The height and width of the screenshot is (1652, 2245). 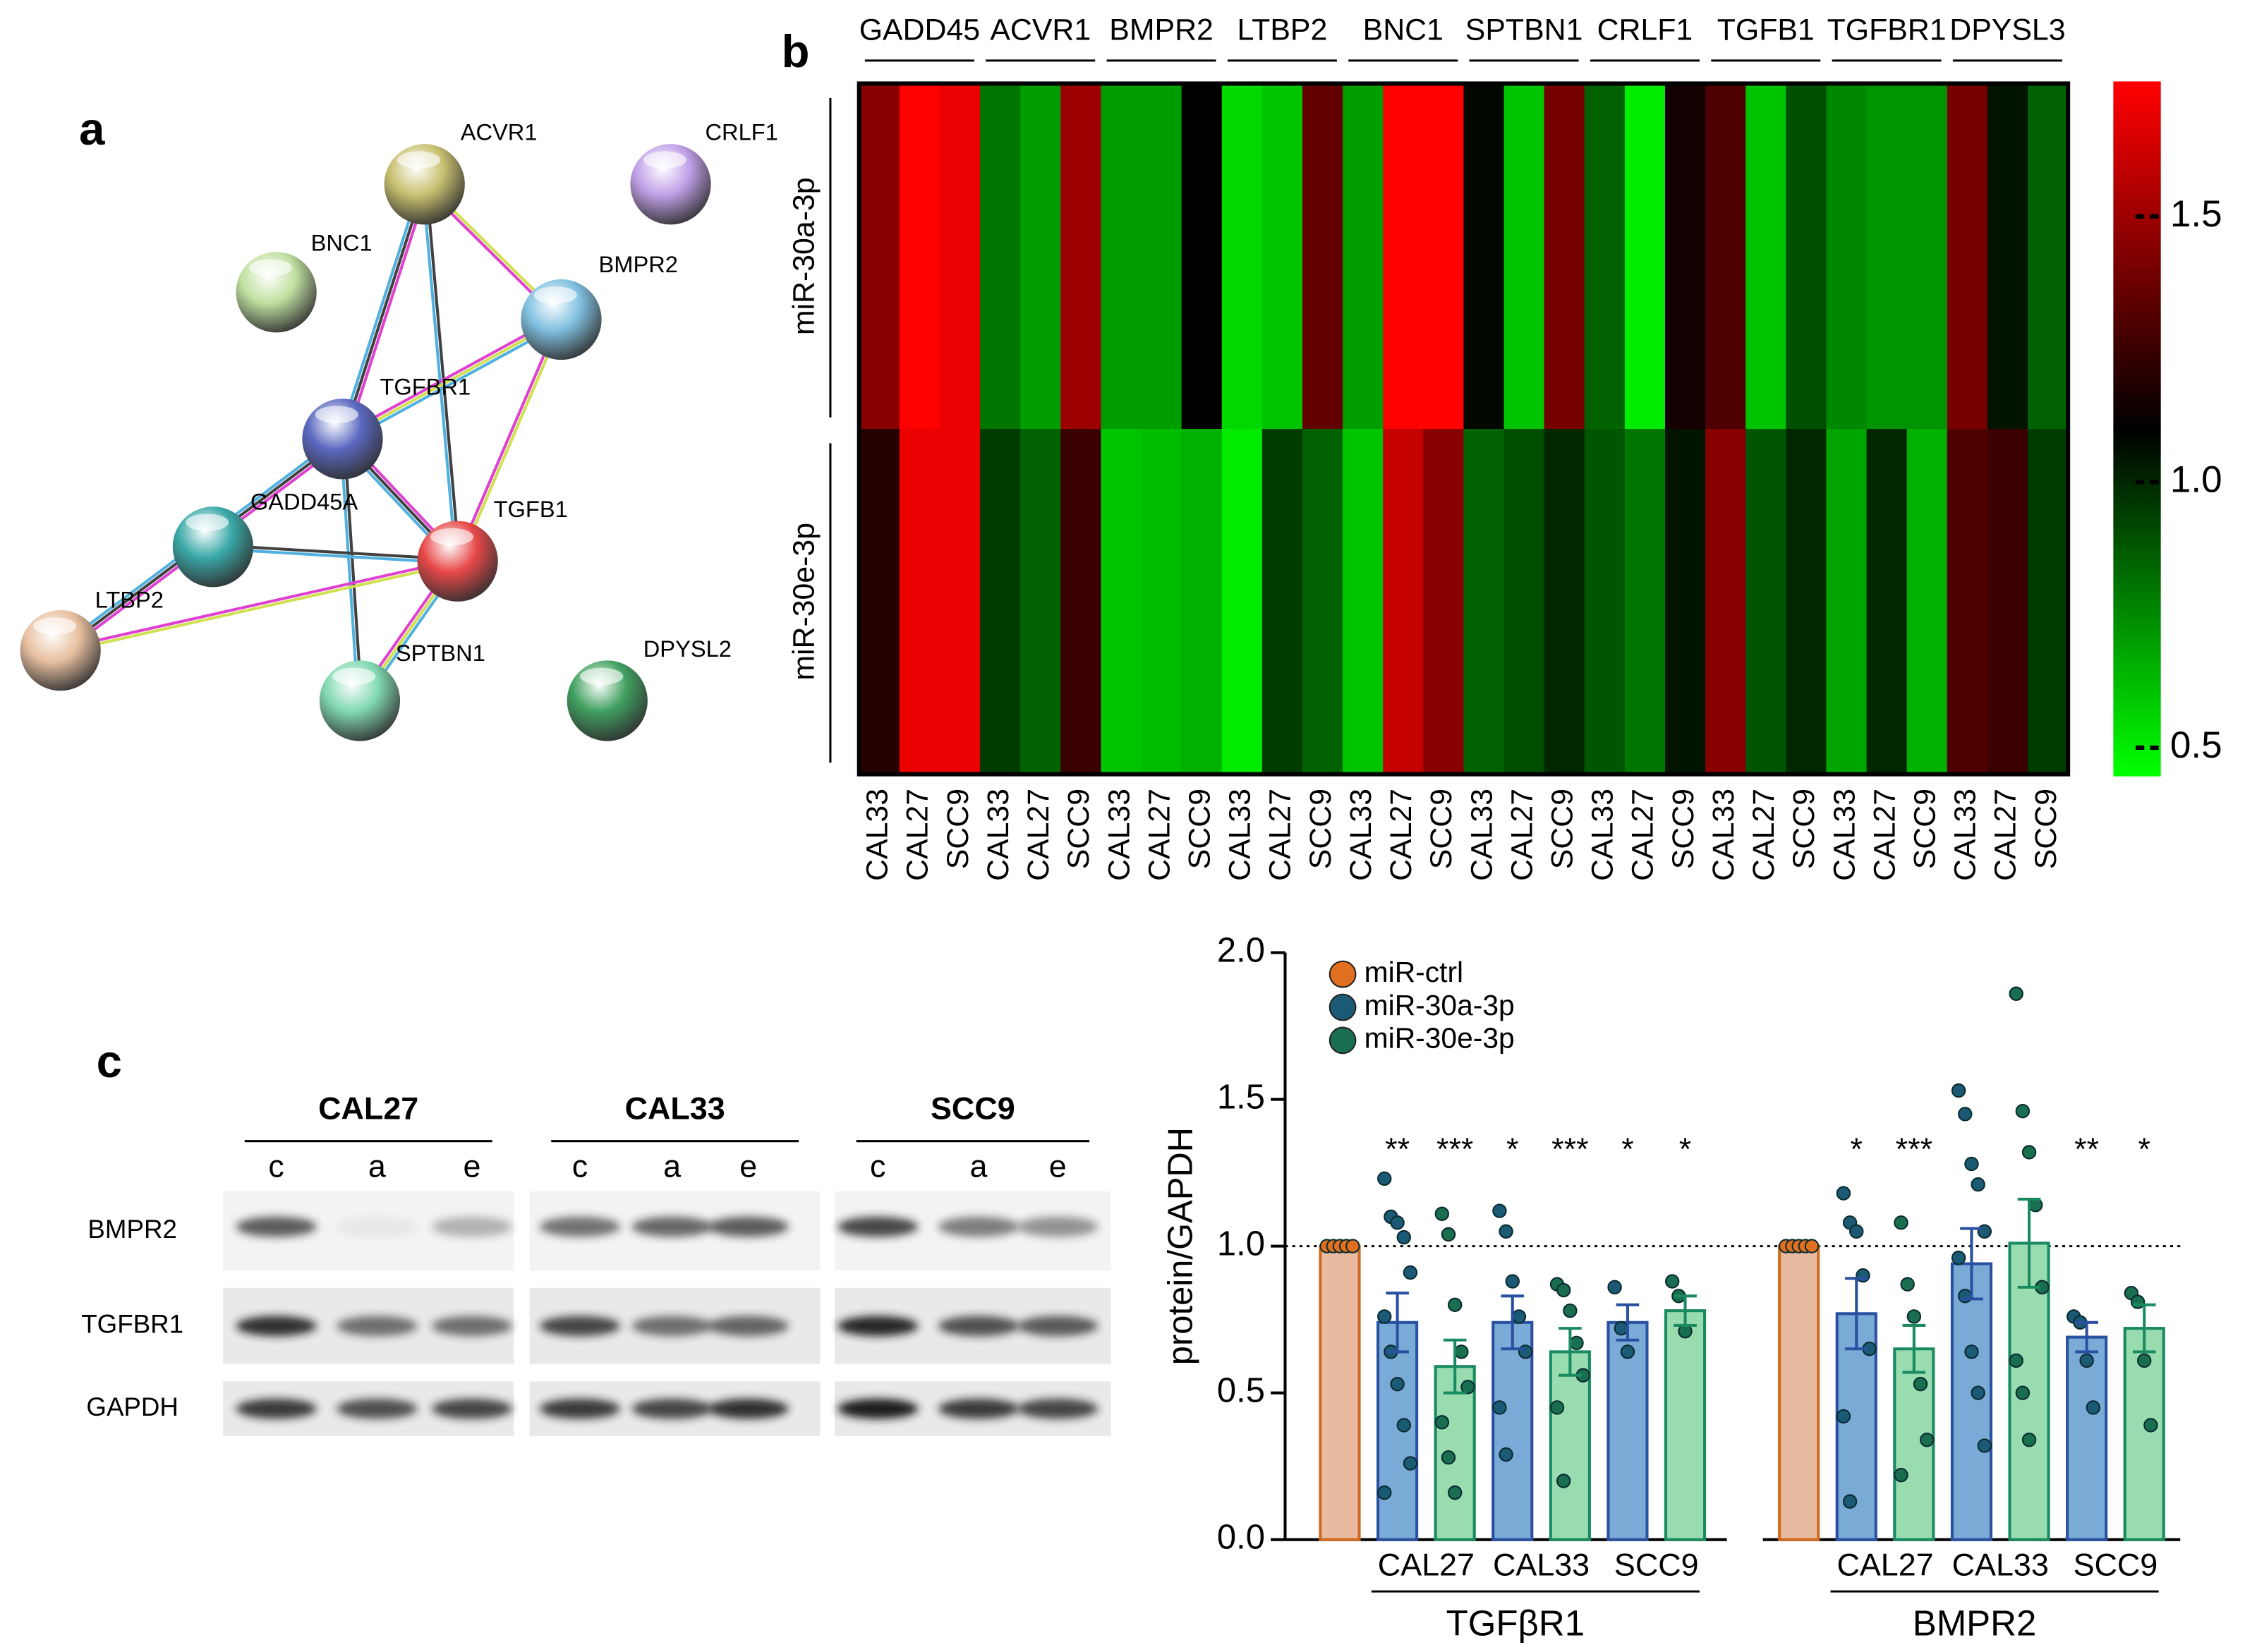 What do you see at coordinates (92, 128) in the screenshot?
I see `panel-label: a` at bounding box center [92, 128].